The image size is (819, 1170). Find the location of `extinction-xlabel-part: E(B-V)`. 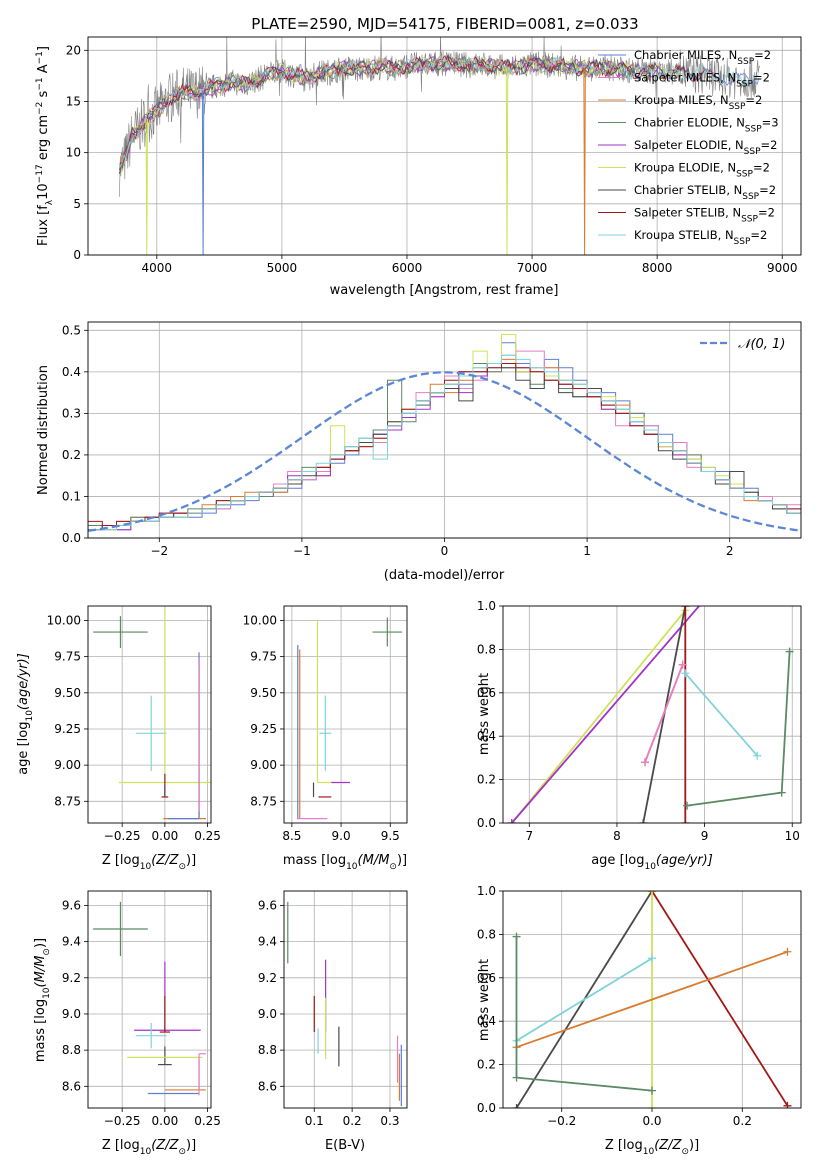

extinction-xlabel-part: E(B-V) is located at coordinates (345, 1145).